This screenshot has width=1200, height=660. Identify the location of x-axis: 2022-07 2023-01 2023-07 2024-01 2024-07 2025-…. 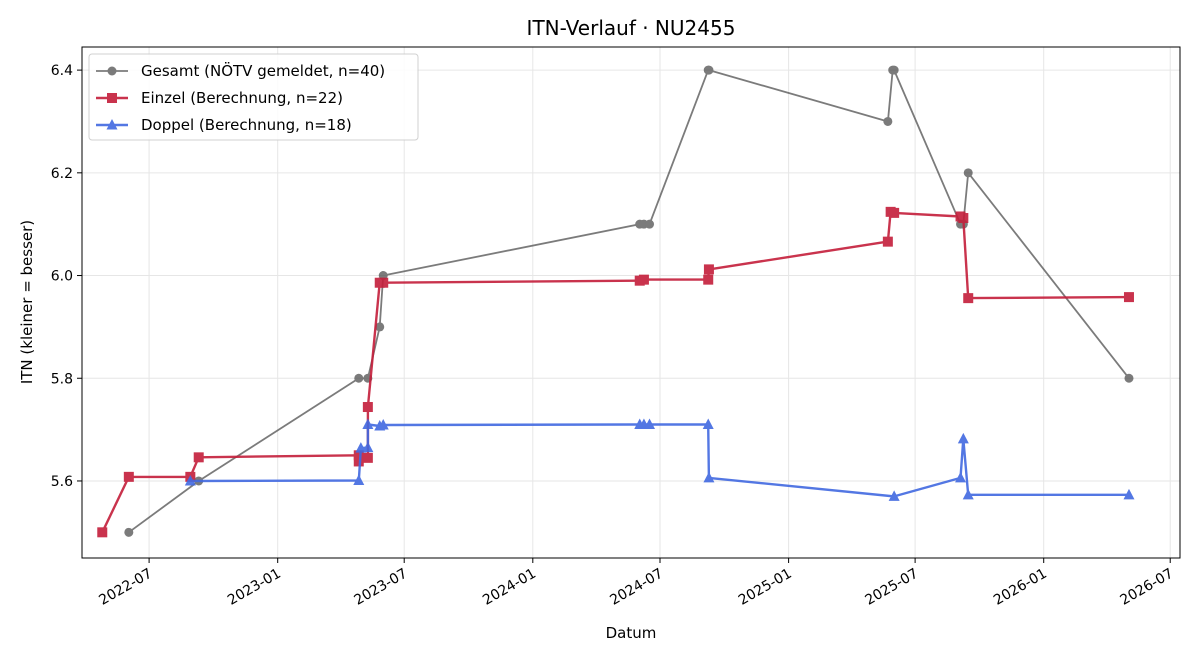
(636, 583).